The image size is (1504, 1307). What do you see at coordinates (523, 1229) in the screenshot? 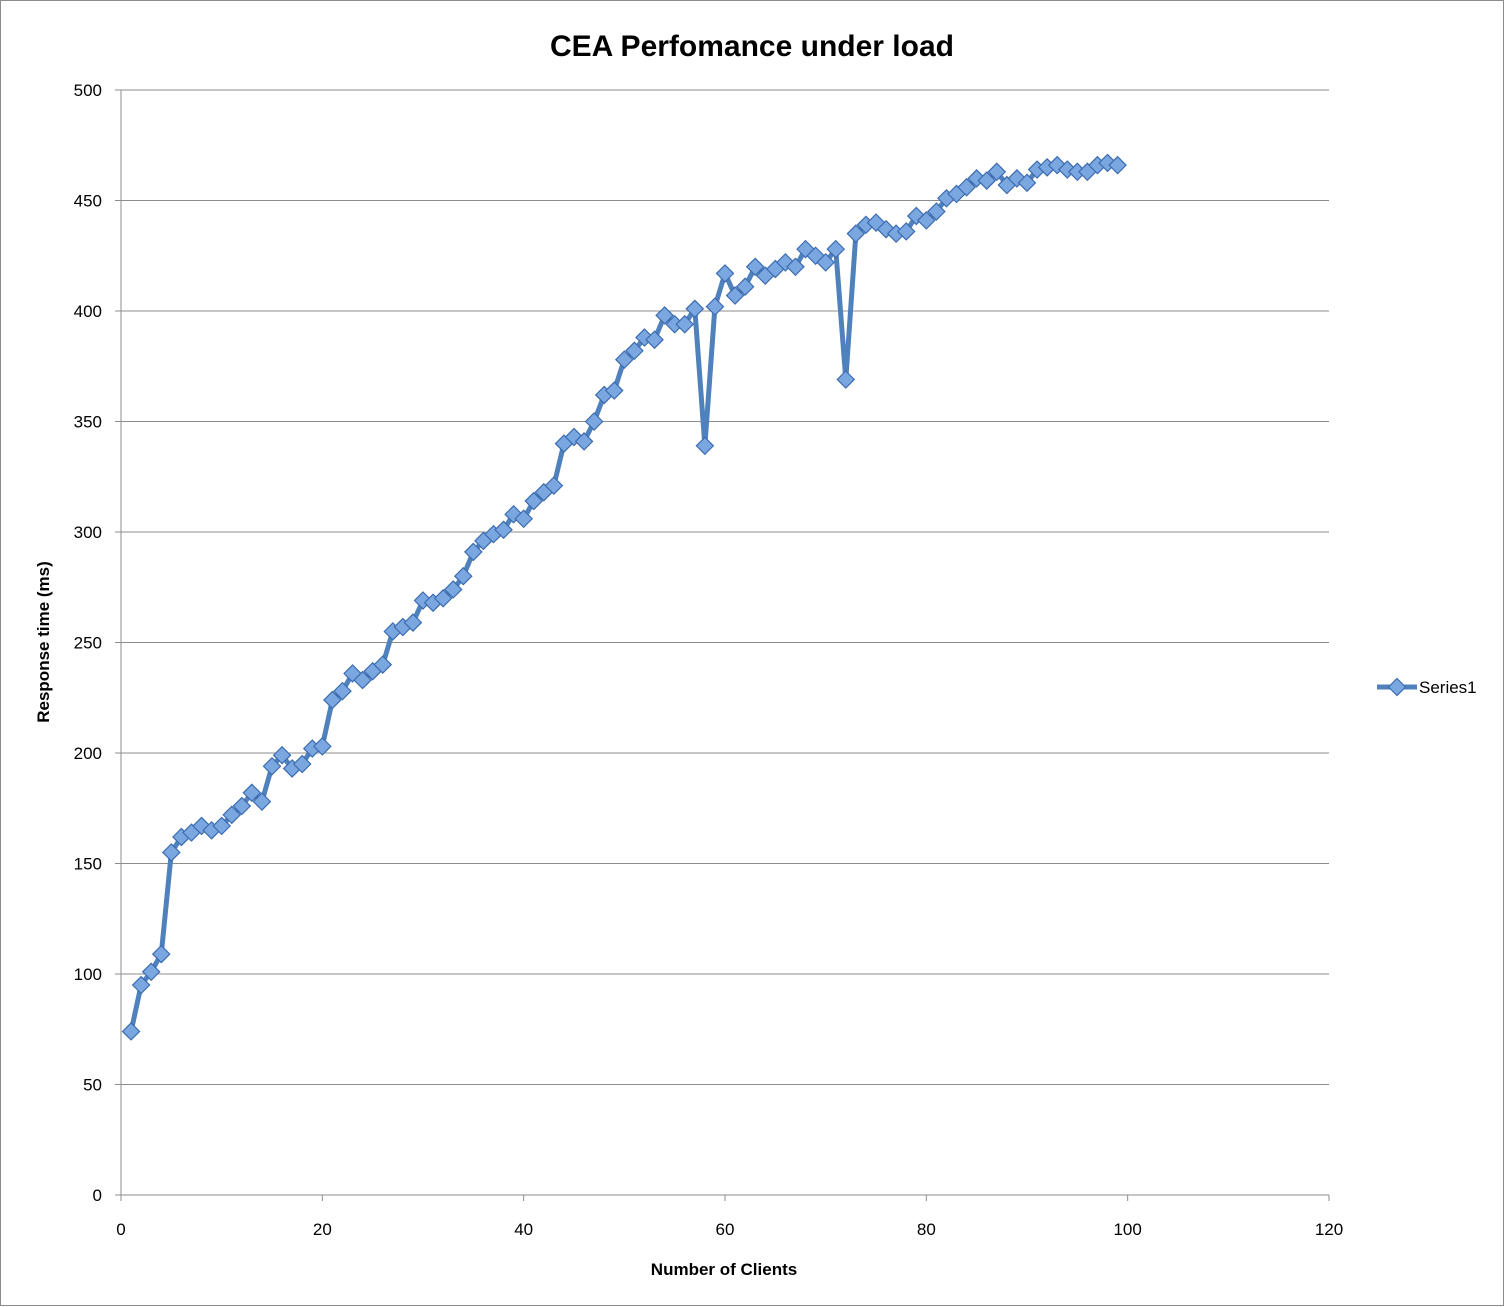
I see `x-tick-label-40: 40` at bounding box center [523, 1229].